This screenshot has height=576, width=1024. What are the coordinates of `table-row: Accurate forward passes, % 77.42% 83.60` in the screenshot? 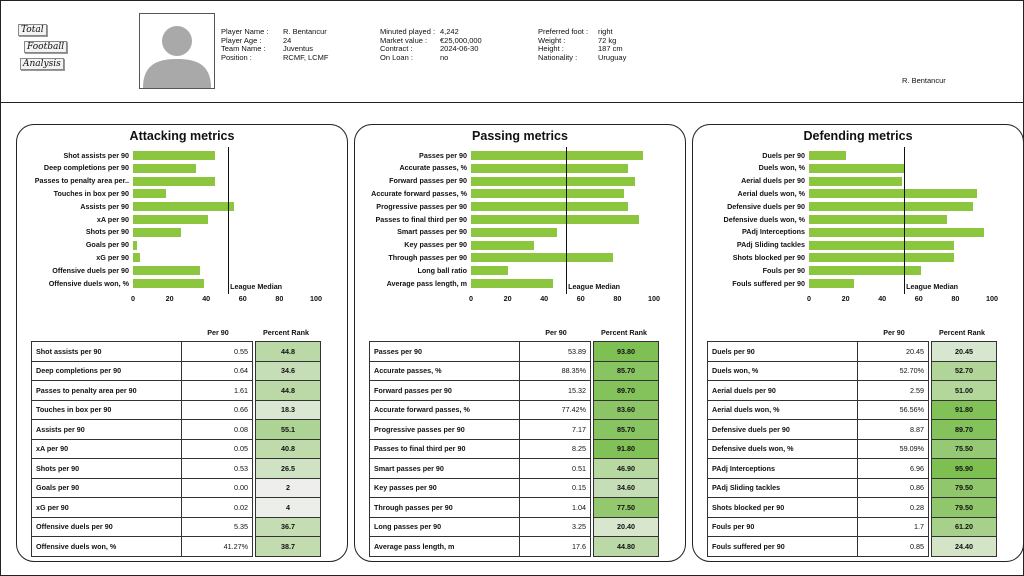 It's located at (514, 409).